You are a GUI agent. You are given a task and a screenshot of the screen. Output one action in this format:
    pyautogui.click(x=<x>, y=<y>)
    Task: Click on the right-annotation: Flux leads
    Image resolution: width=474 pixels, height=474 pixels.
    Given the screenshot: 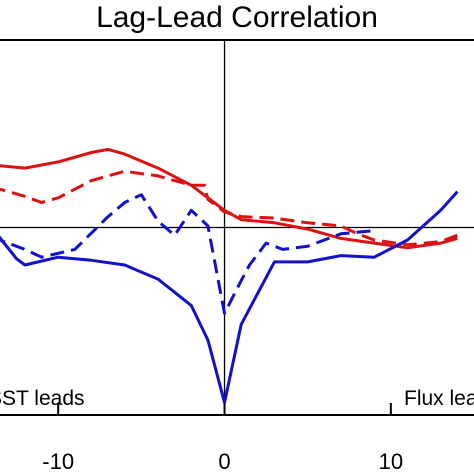 What is the action you would take?
    pyautogui.click(x=439, y=398)
    